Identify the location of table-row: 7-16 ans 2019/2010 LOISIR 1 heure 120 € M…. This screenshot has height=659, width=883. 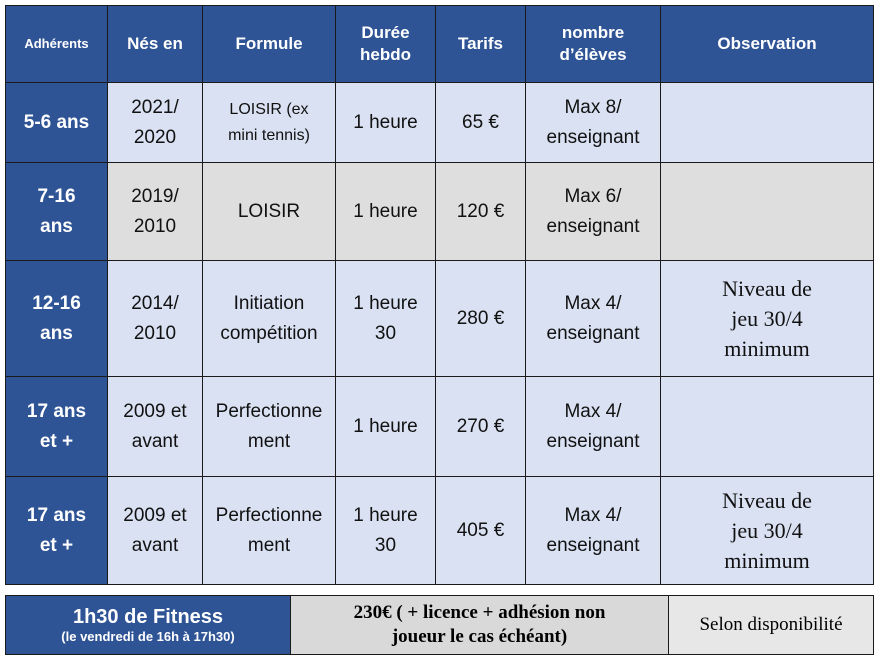
(439, 211).